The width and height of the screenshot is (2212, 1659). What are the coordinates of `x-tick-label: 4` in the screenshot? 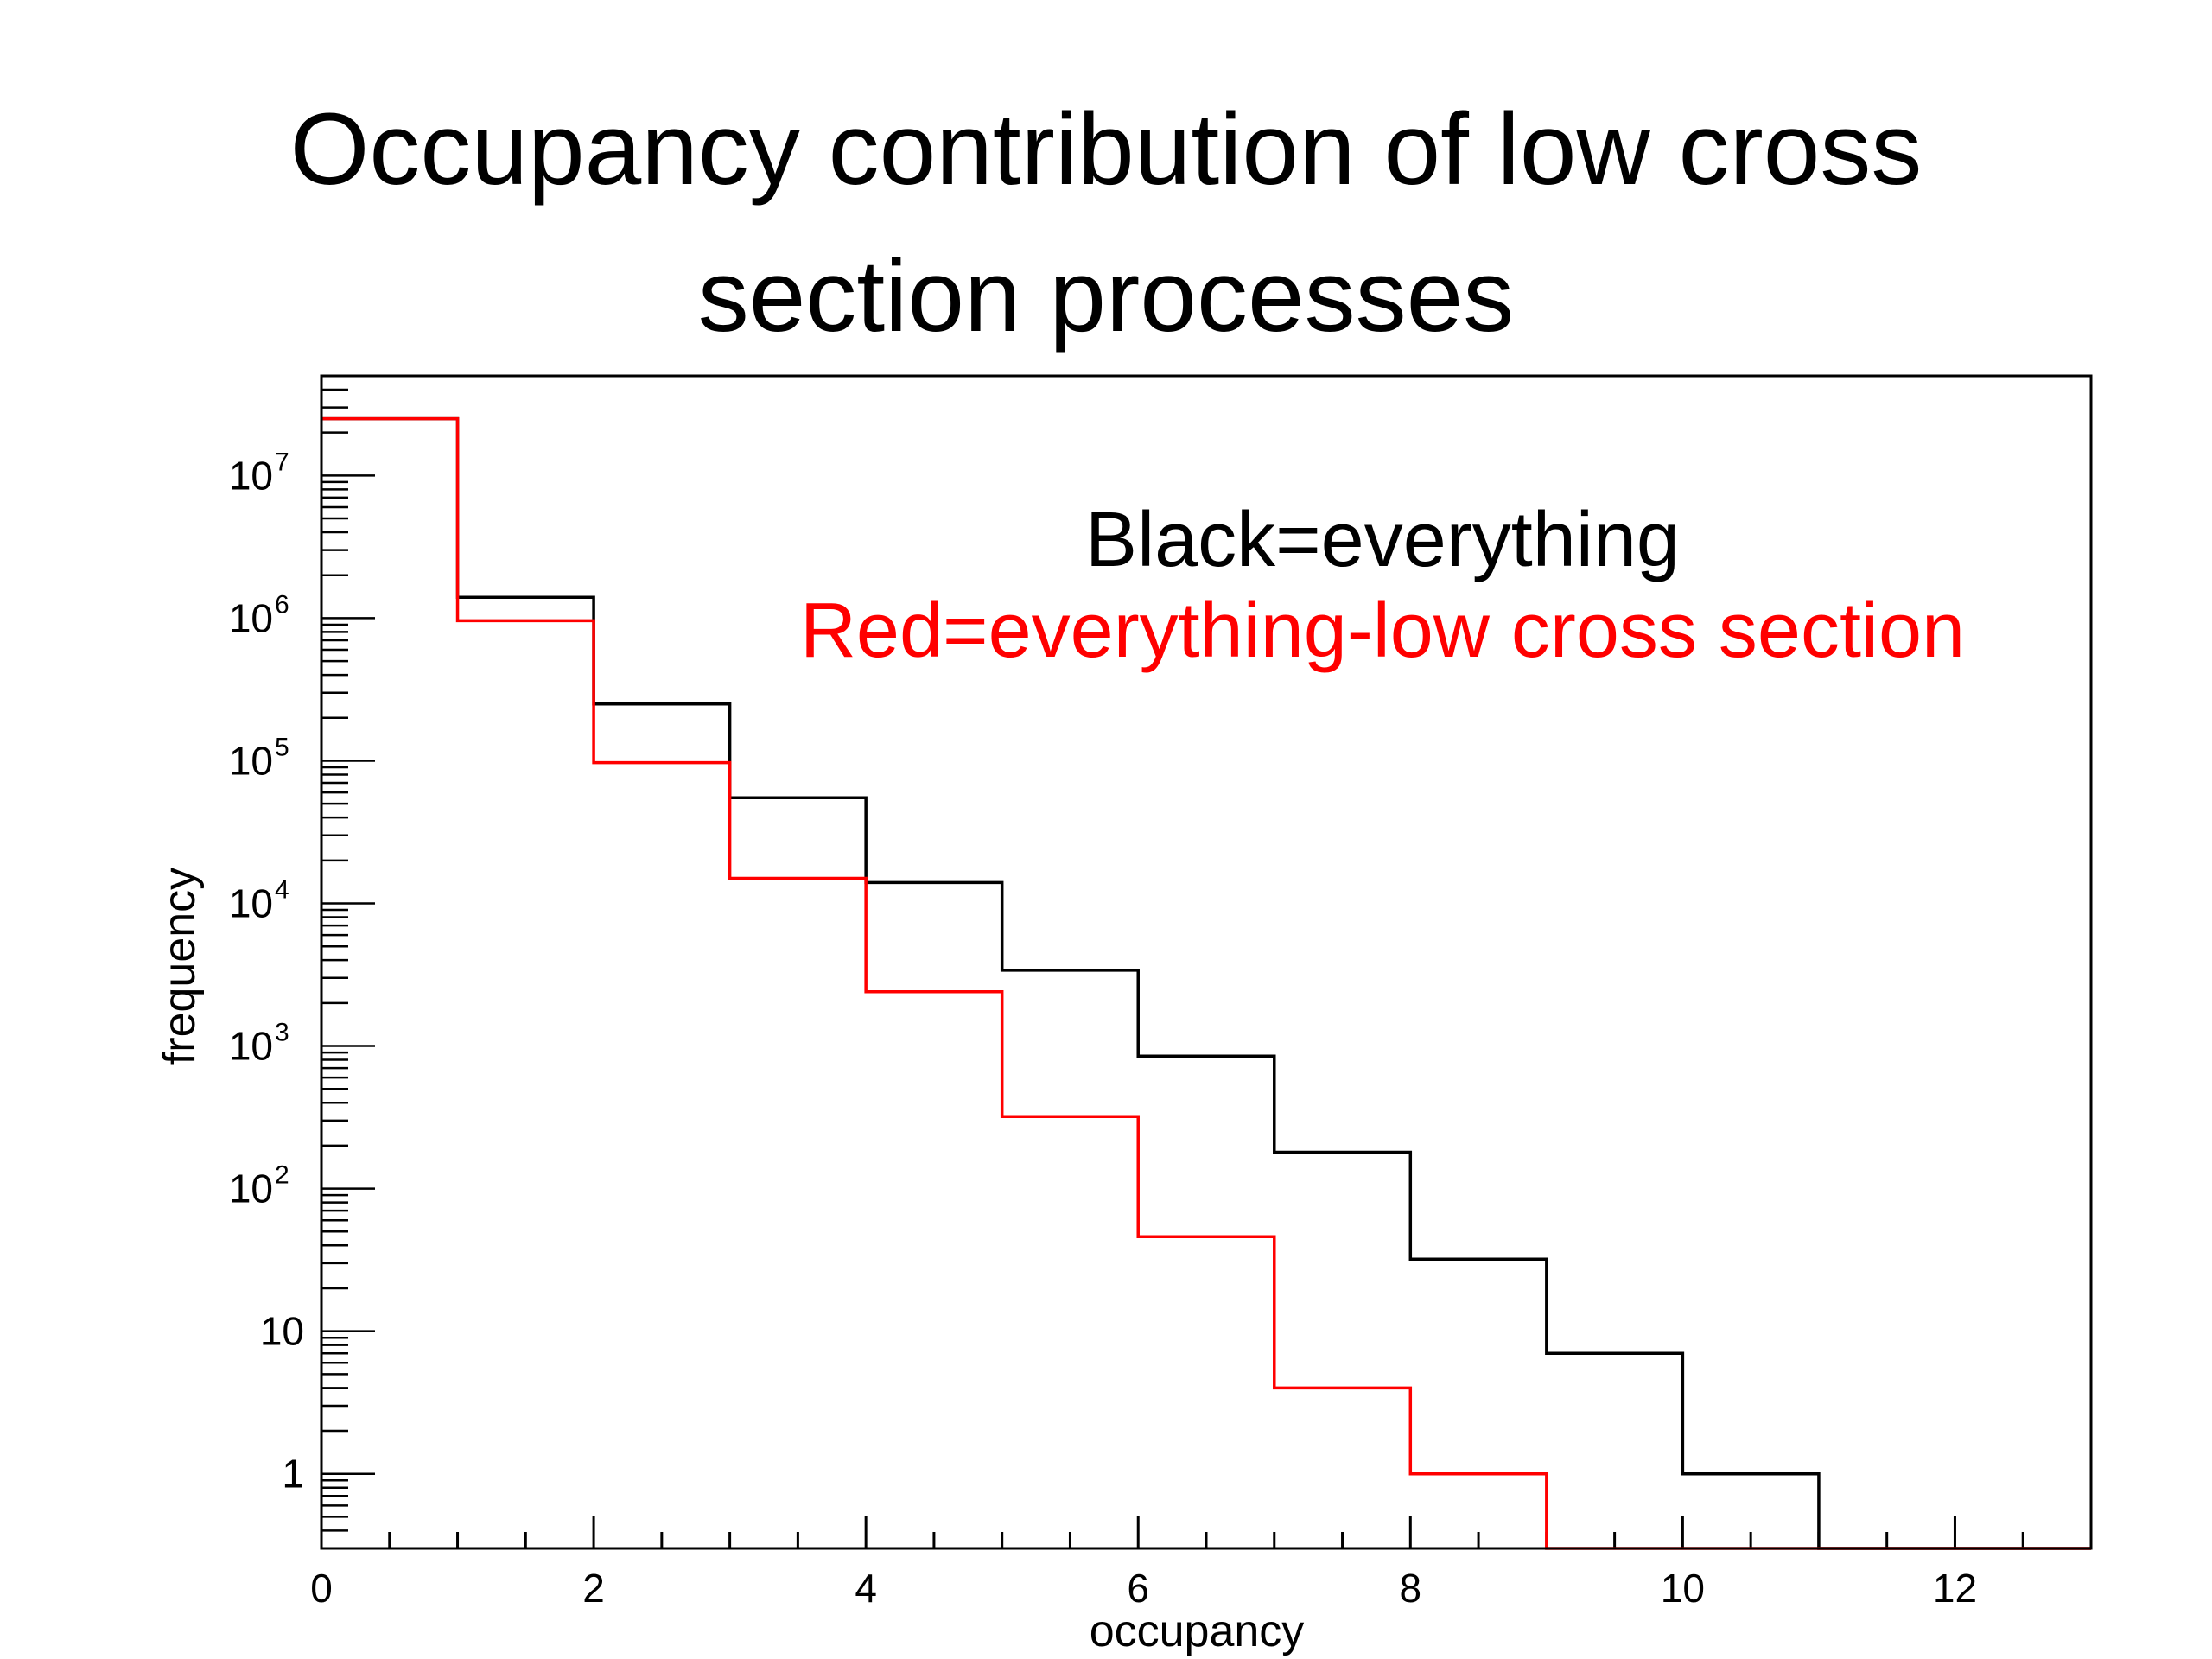 It's located at (866, 1588).